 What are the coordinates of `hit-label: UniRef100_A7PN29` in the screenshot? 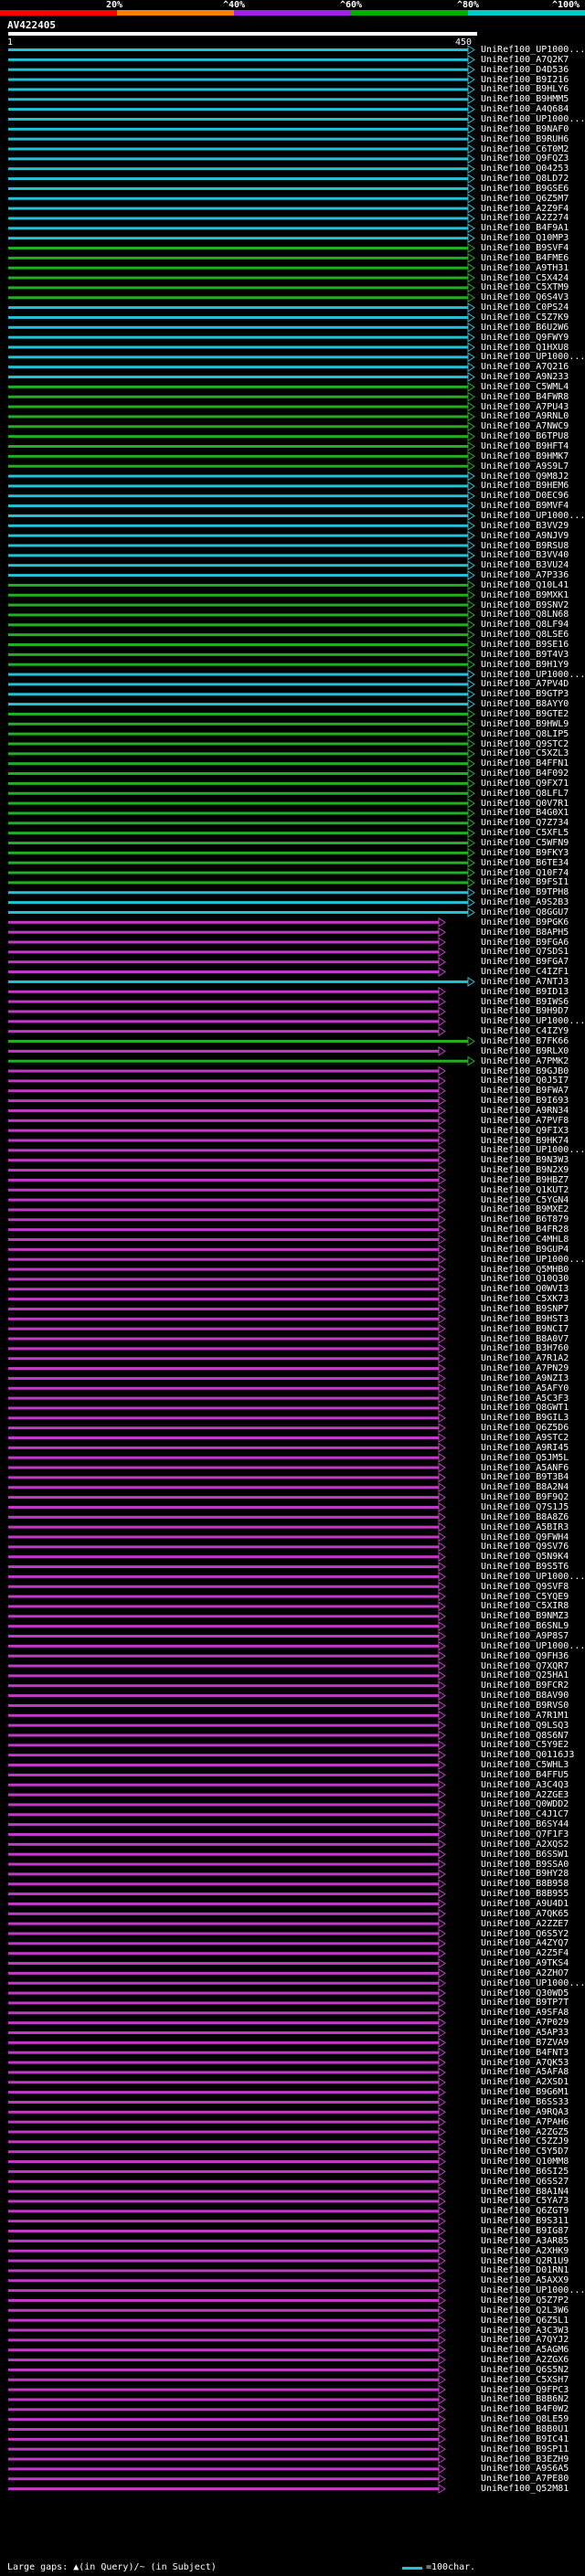 It's located at (525, 1368).